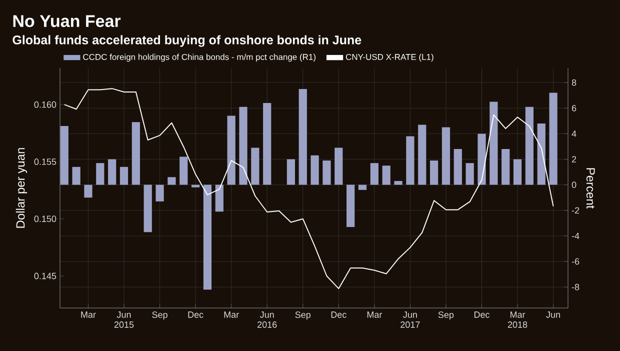 The height and width of the screenshot is (351, 620). What do you see at coordinates (576, 261) in the screenshot?
I see `y2-tick-label: -6` at bounding box center [576, 261].